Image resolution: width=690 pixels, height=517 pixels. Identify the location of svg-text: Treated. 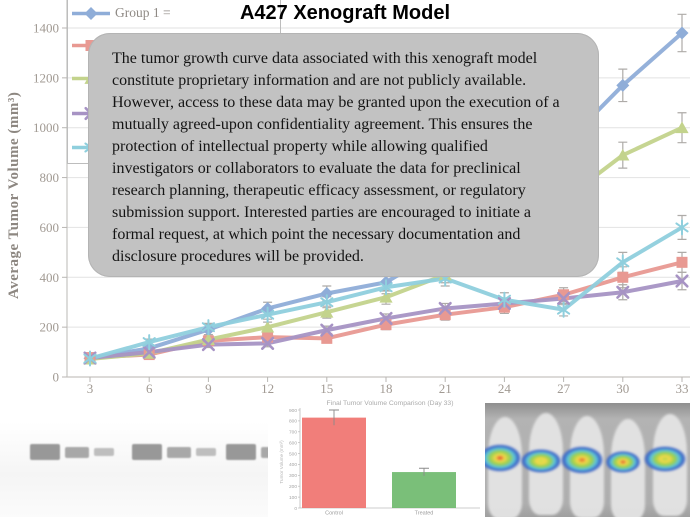
(424, 514).